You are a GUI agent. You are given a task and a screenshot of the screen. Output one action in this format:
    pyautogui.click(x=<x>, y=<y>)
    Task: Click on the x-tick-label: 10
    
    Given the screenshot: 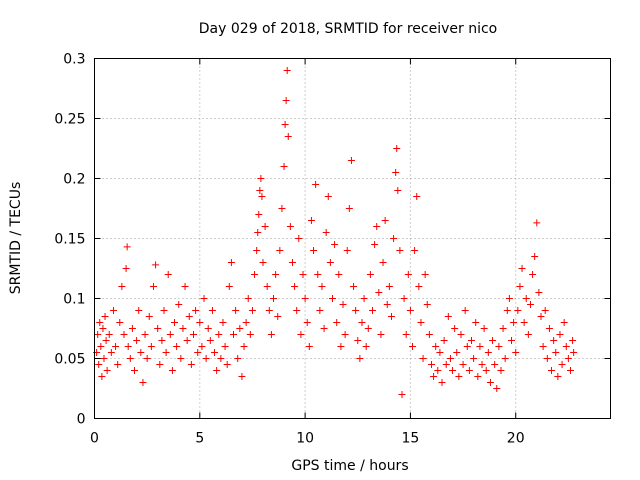 What is the action you would take?
    pyautogui.click(x=305, y=439)
    